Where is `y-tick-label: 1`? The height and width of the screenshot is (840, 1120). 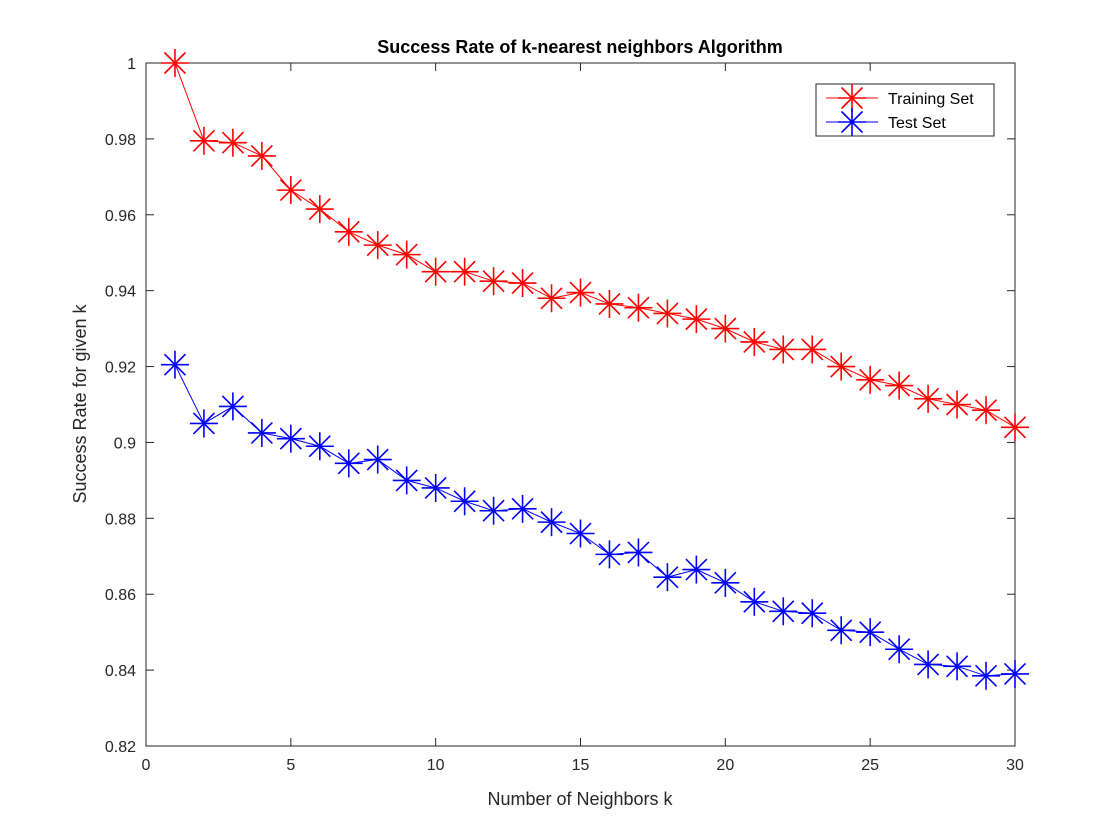 y-tick-label: 1 is located at coordinates (131, 64).